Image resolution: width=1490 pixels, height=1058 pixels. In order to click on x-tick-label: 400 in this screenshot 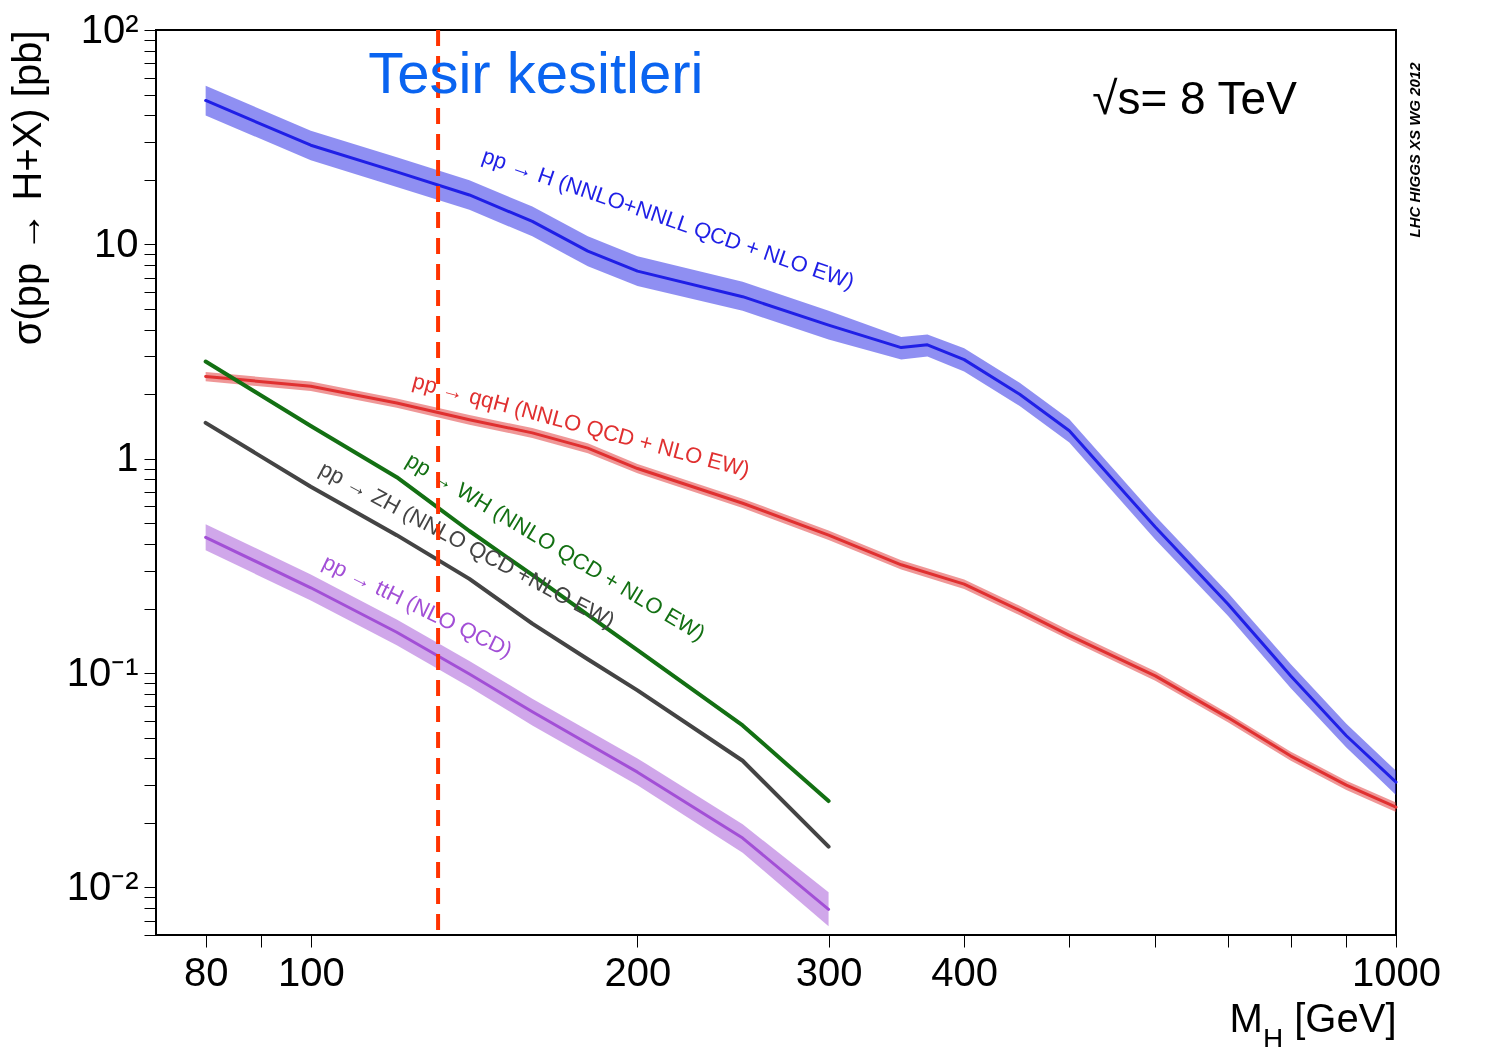, I will do `click(965, 971)`.